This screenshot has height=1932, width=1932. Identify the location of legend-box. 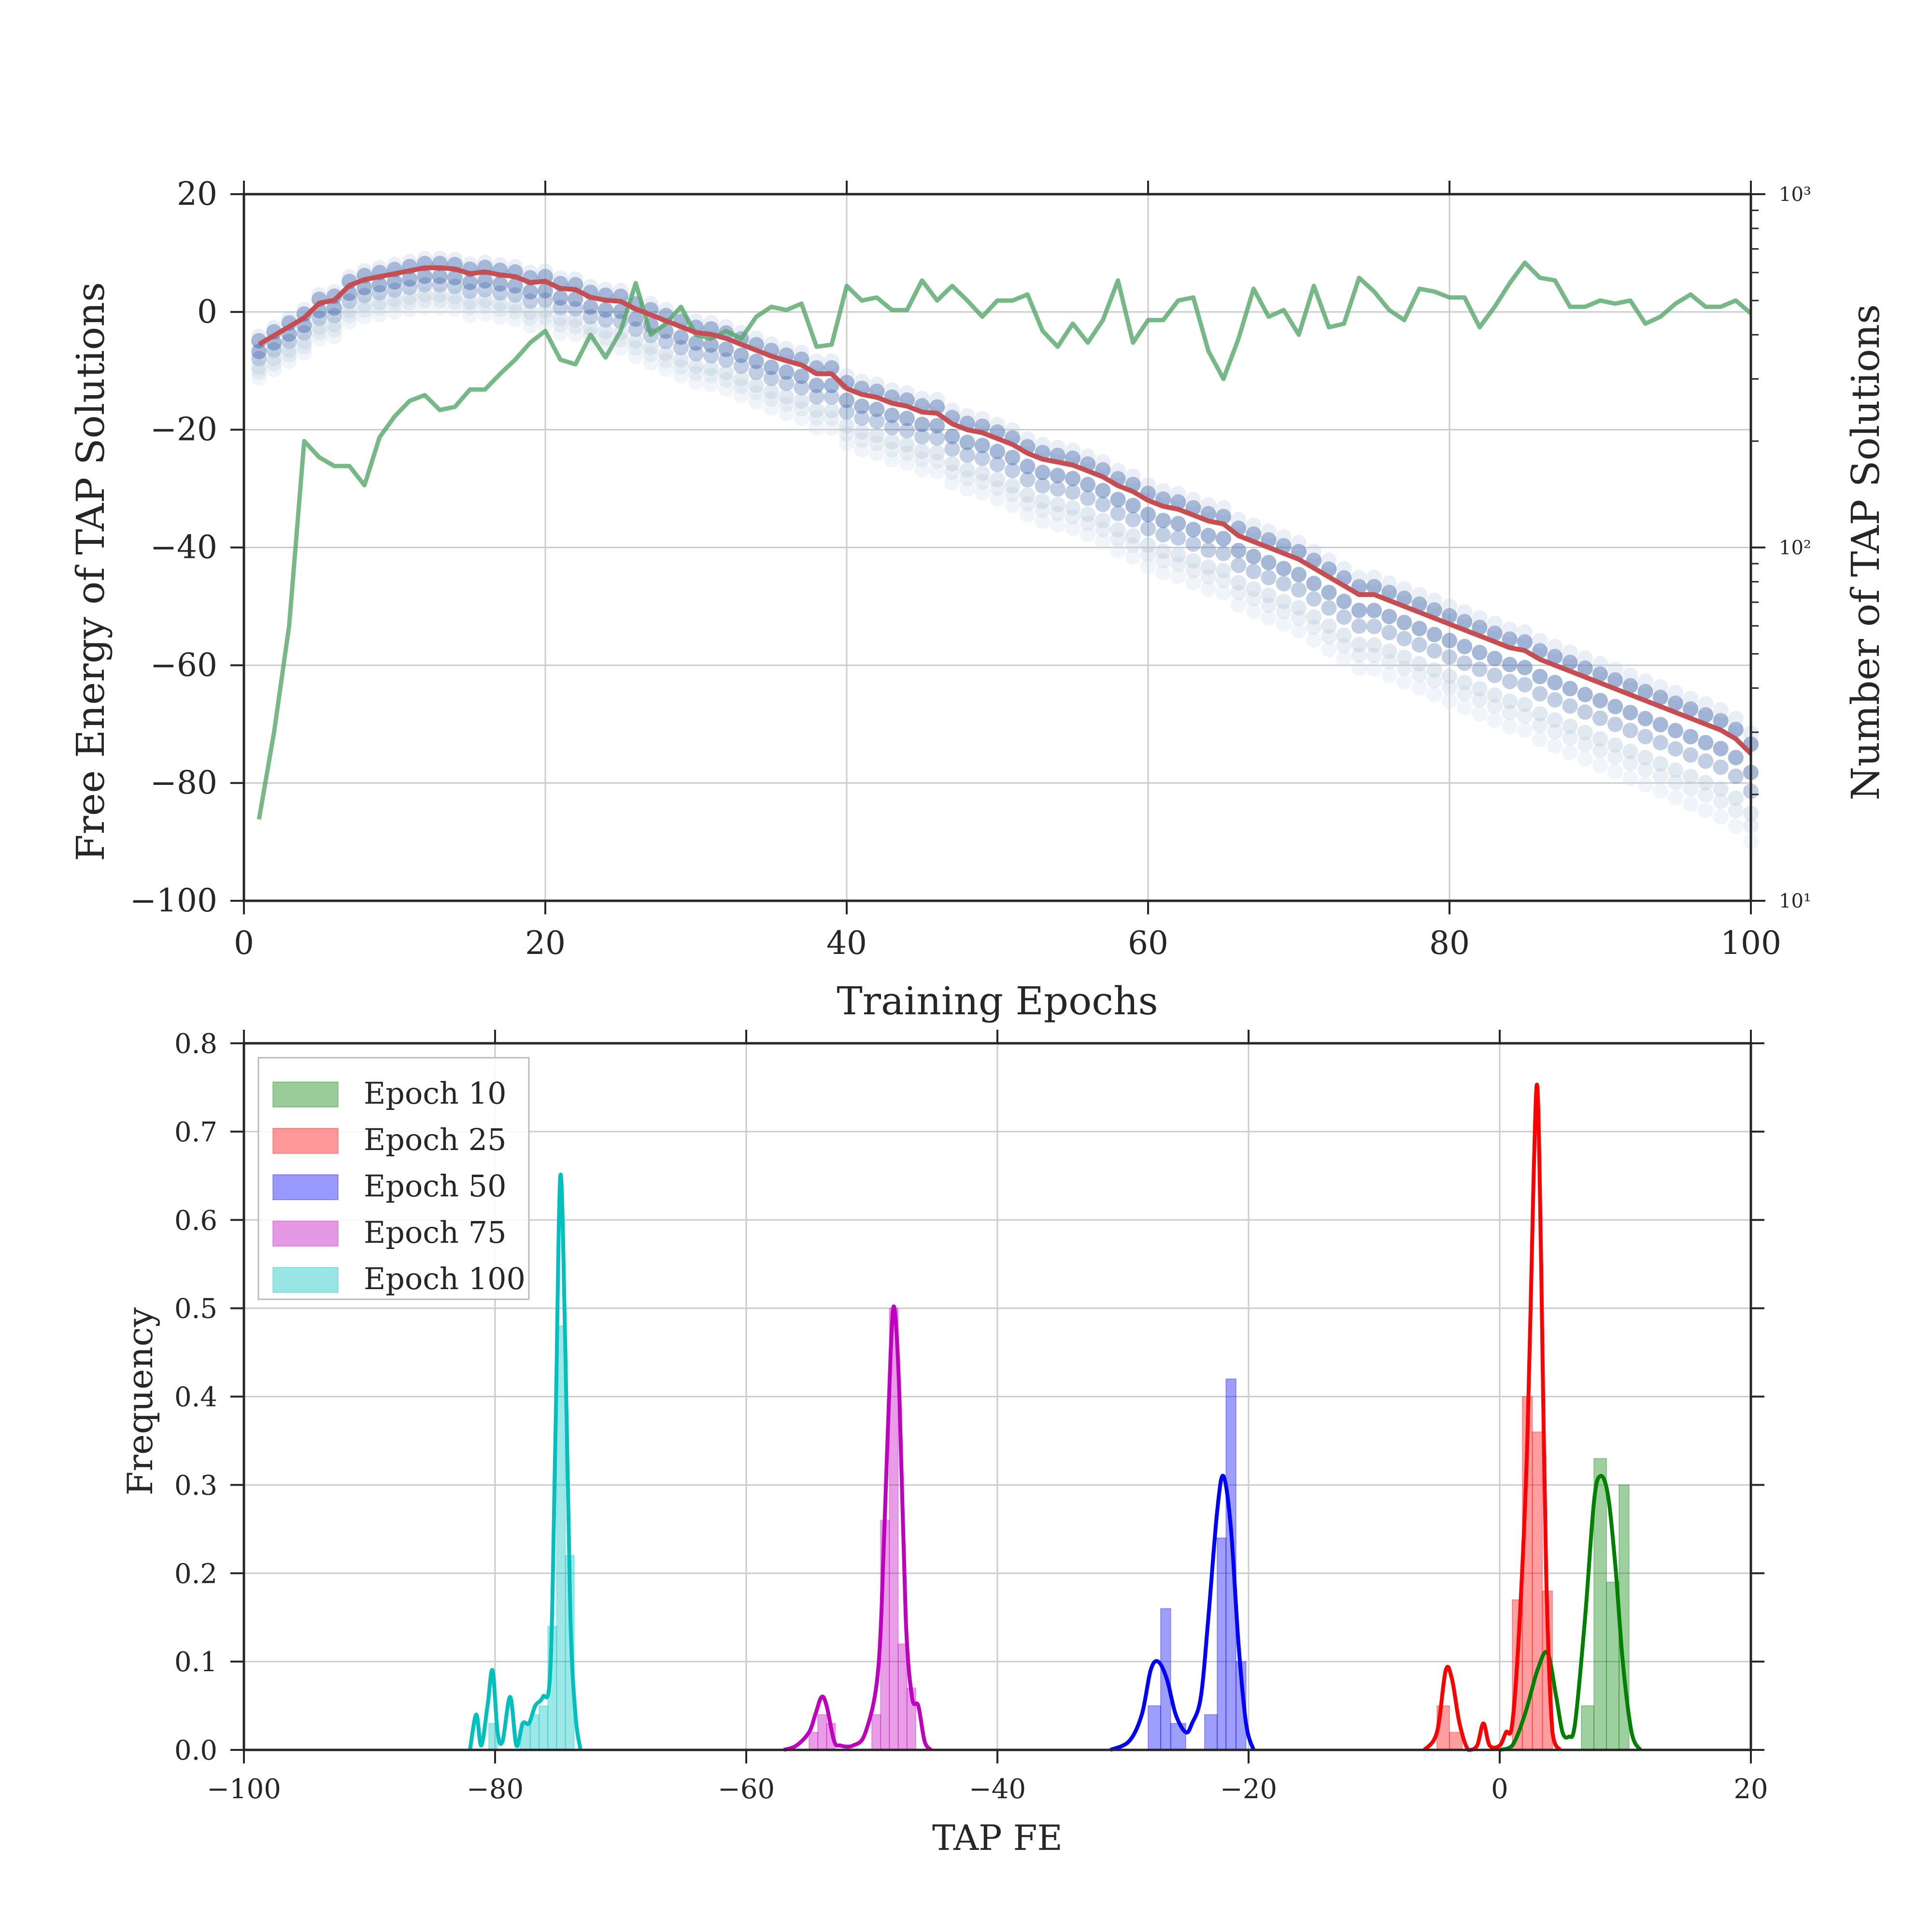
(393, 1178).